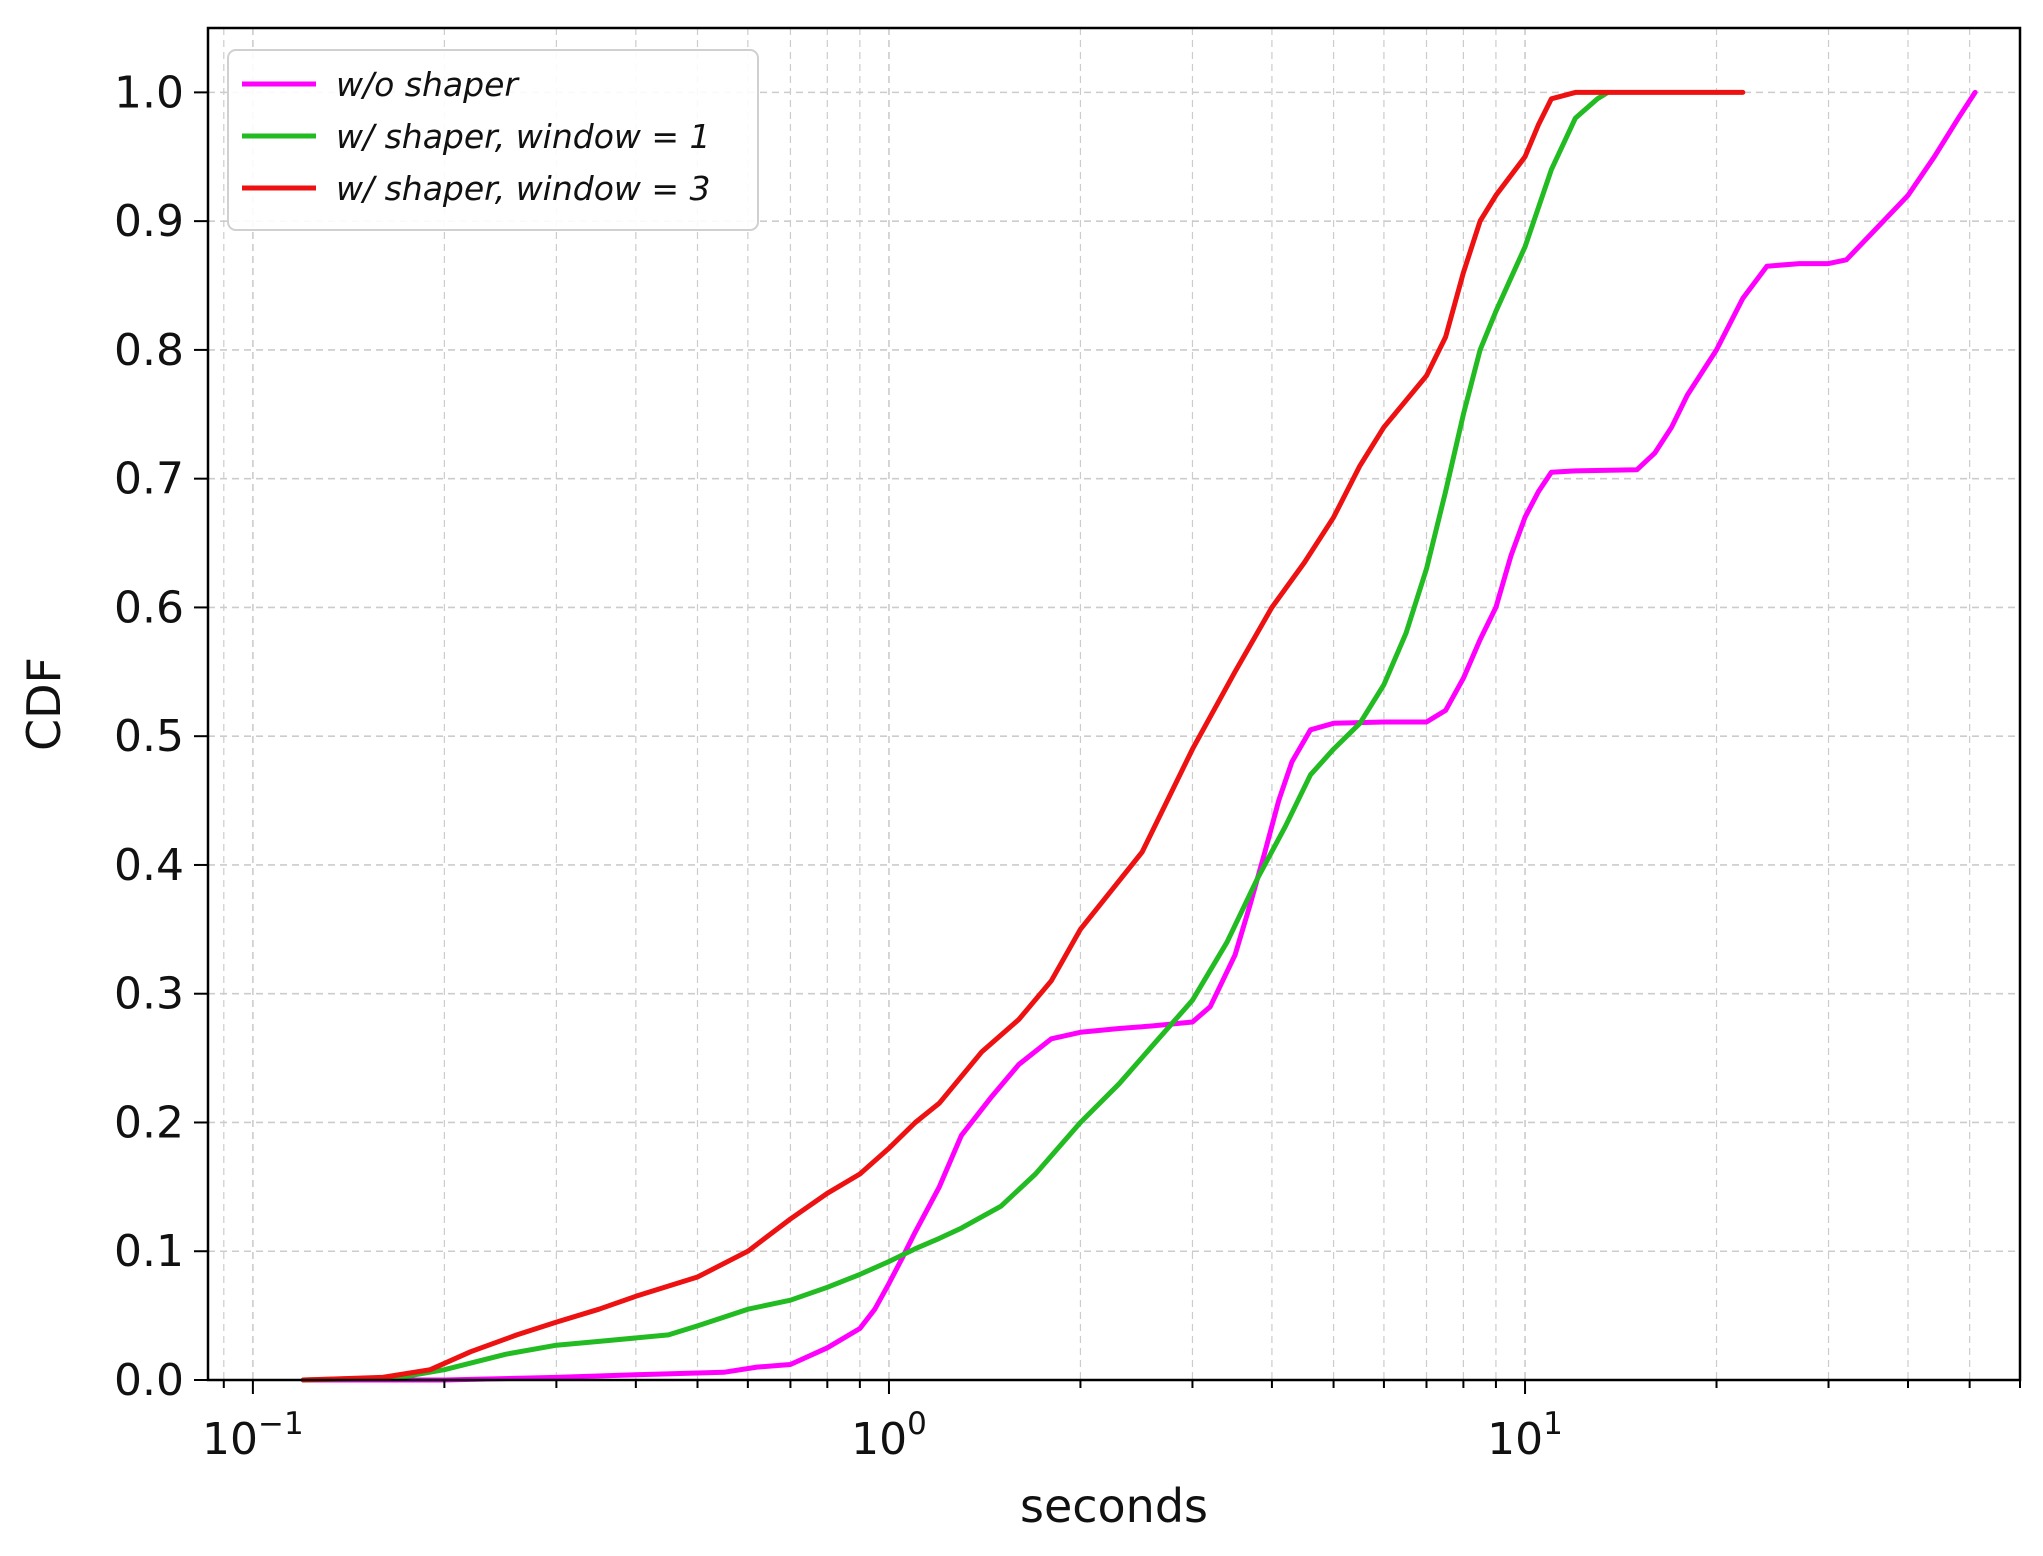 This screenshot has width=2043, height=1556. What do you see at coordinates (523, 188) in the screenshot?
I see `legend-label-3: w/ shaper, window = 3` at bounding box center [523, 188].